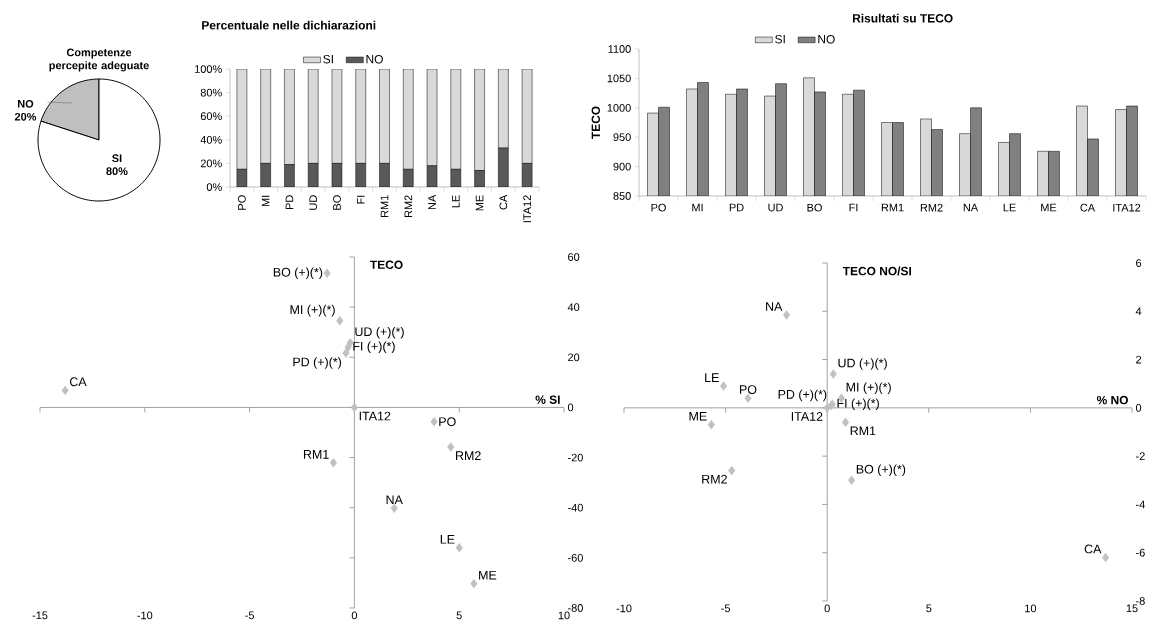  I want to click on y-tick-label: 900, so click(622, 166).